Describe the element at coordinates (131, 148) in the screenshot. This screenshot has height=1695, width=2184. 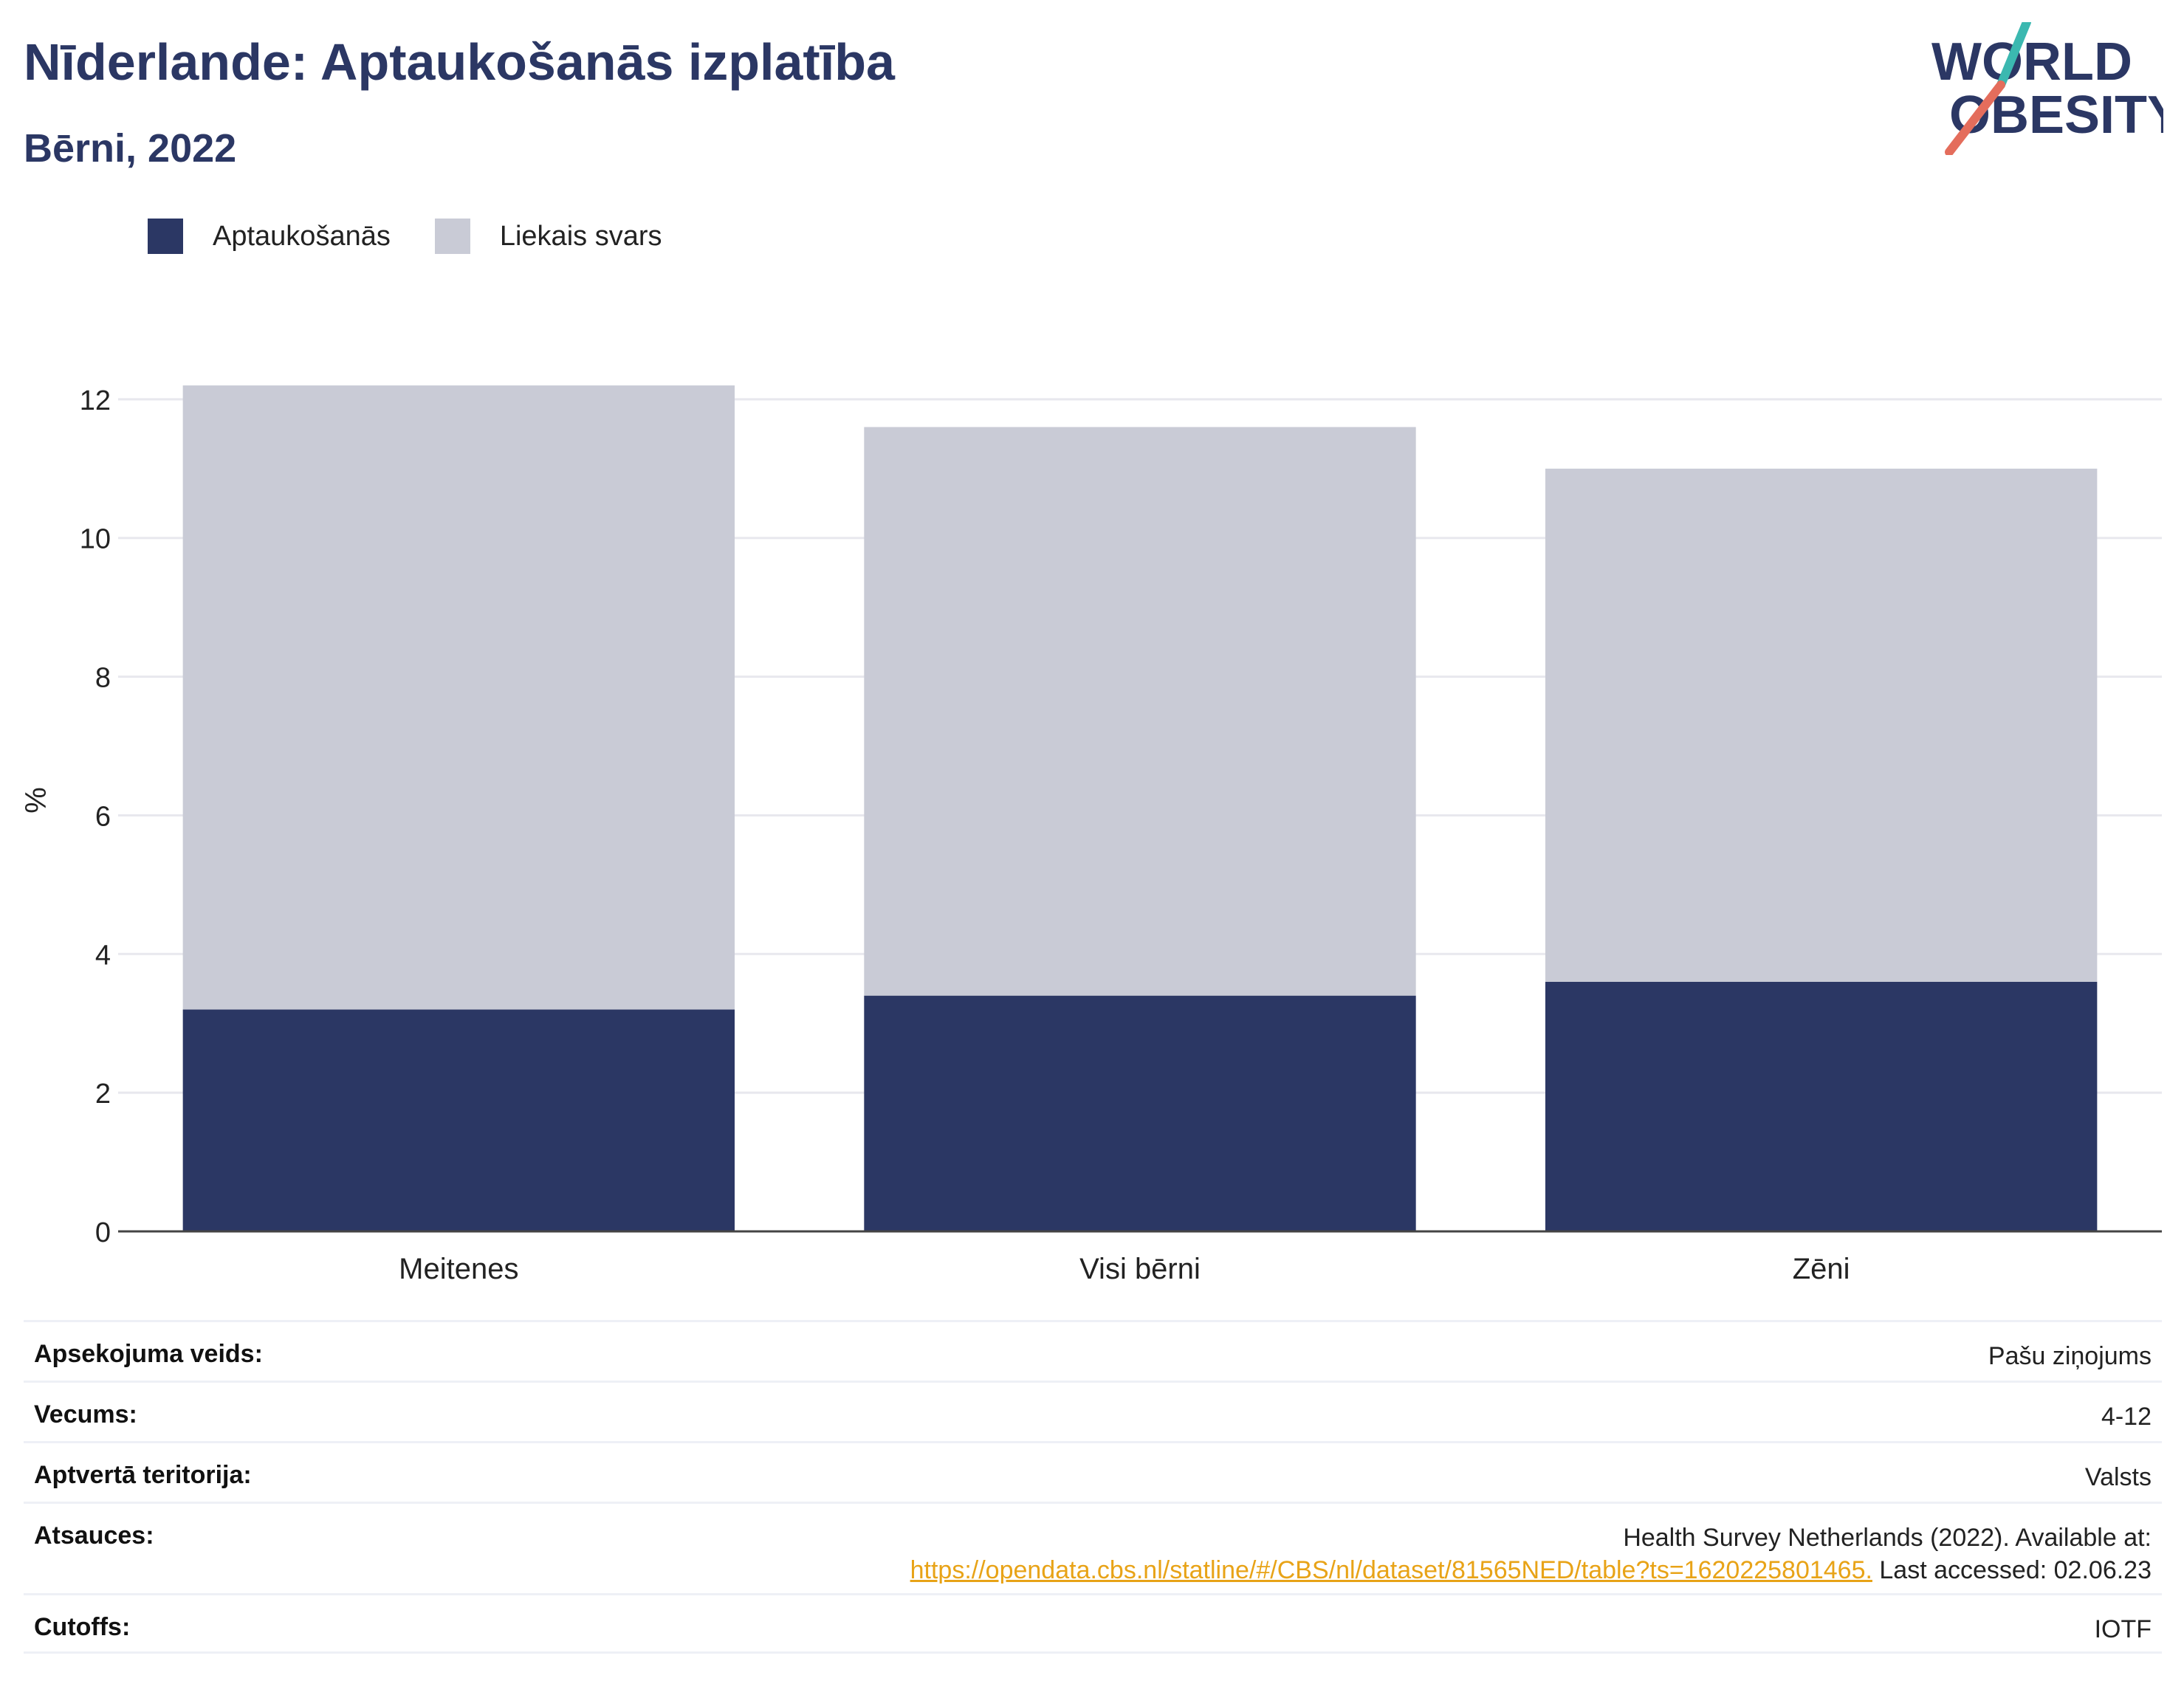
I see `chart-subtitle: Bērni, 2022` at that location.